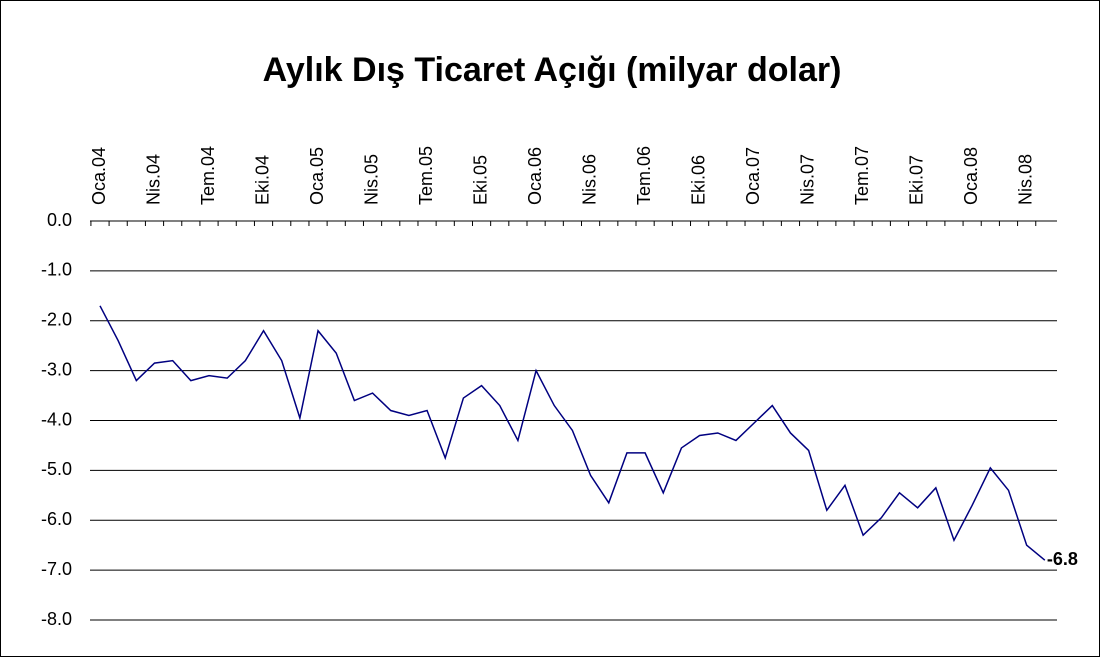 Image resolution: width=1101 pixels, height=658 pixels. I want to click on chart-title: Aylık Dış Ticaret Açığı (milyar dolar), so click(552, 70).